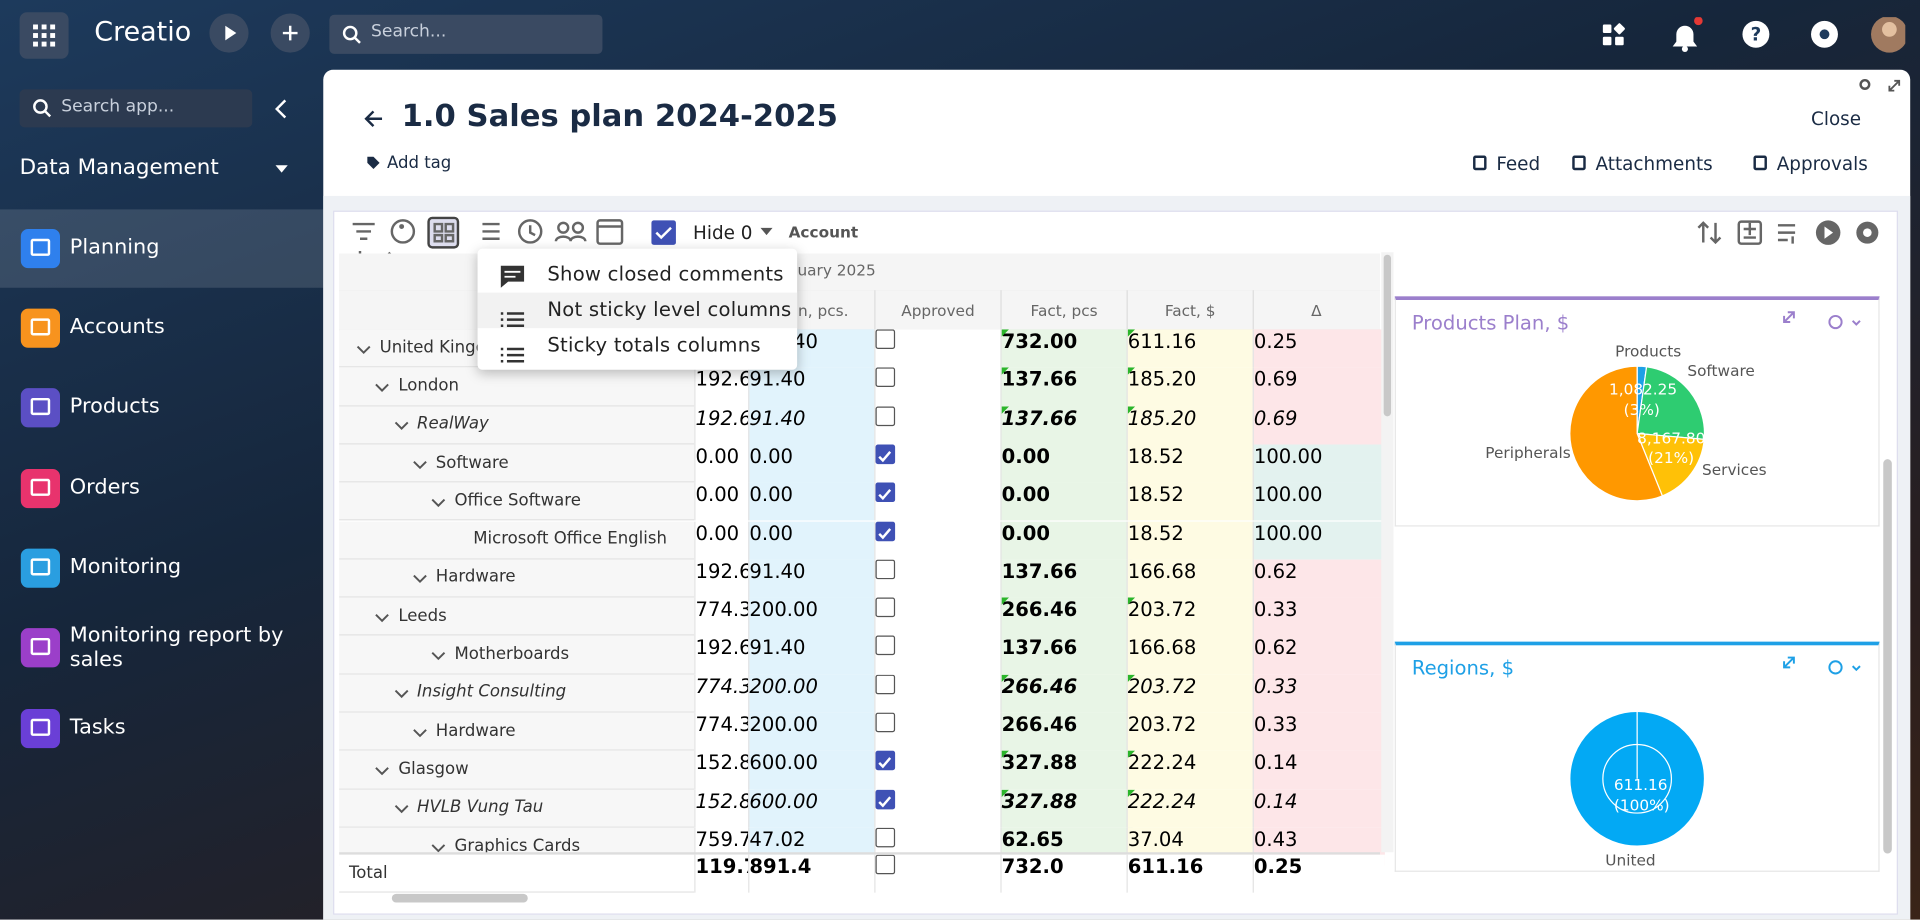  What do you see at coordinates (1189, 310) in the screenshot?
I see `column-header: Fact, $` at bounding box center [1189, 310].